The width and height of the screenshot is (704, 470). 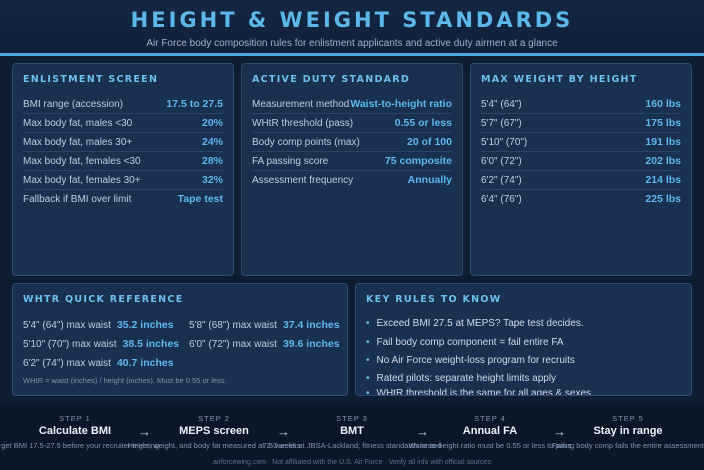 I want to click on step-number: STEP 1, so click(x=75, y=418).